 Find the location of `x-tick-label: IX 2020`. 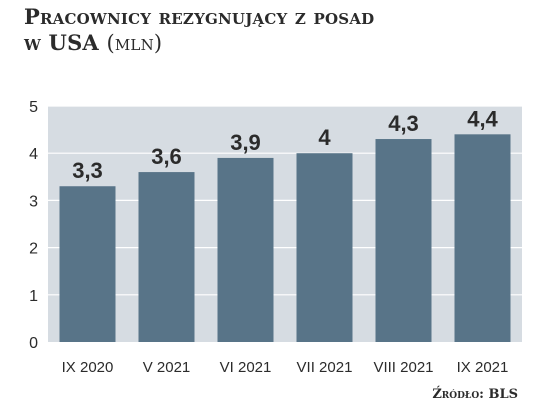

x-tick-label: IX 2020 is located at coordinates (88, 367).